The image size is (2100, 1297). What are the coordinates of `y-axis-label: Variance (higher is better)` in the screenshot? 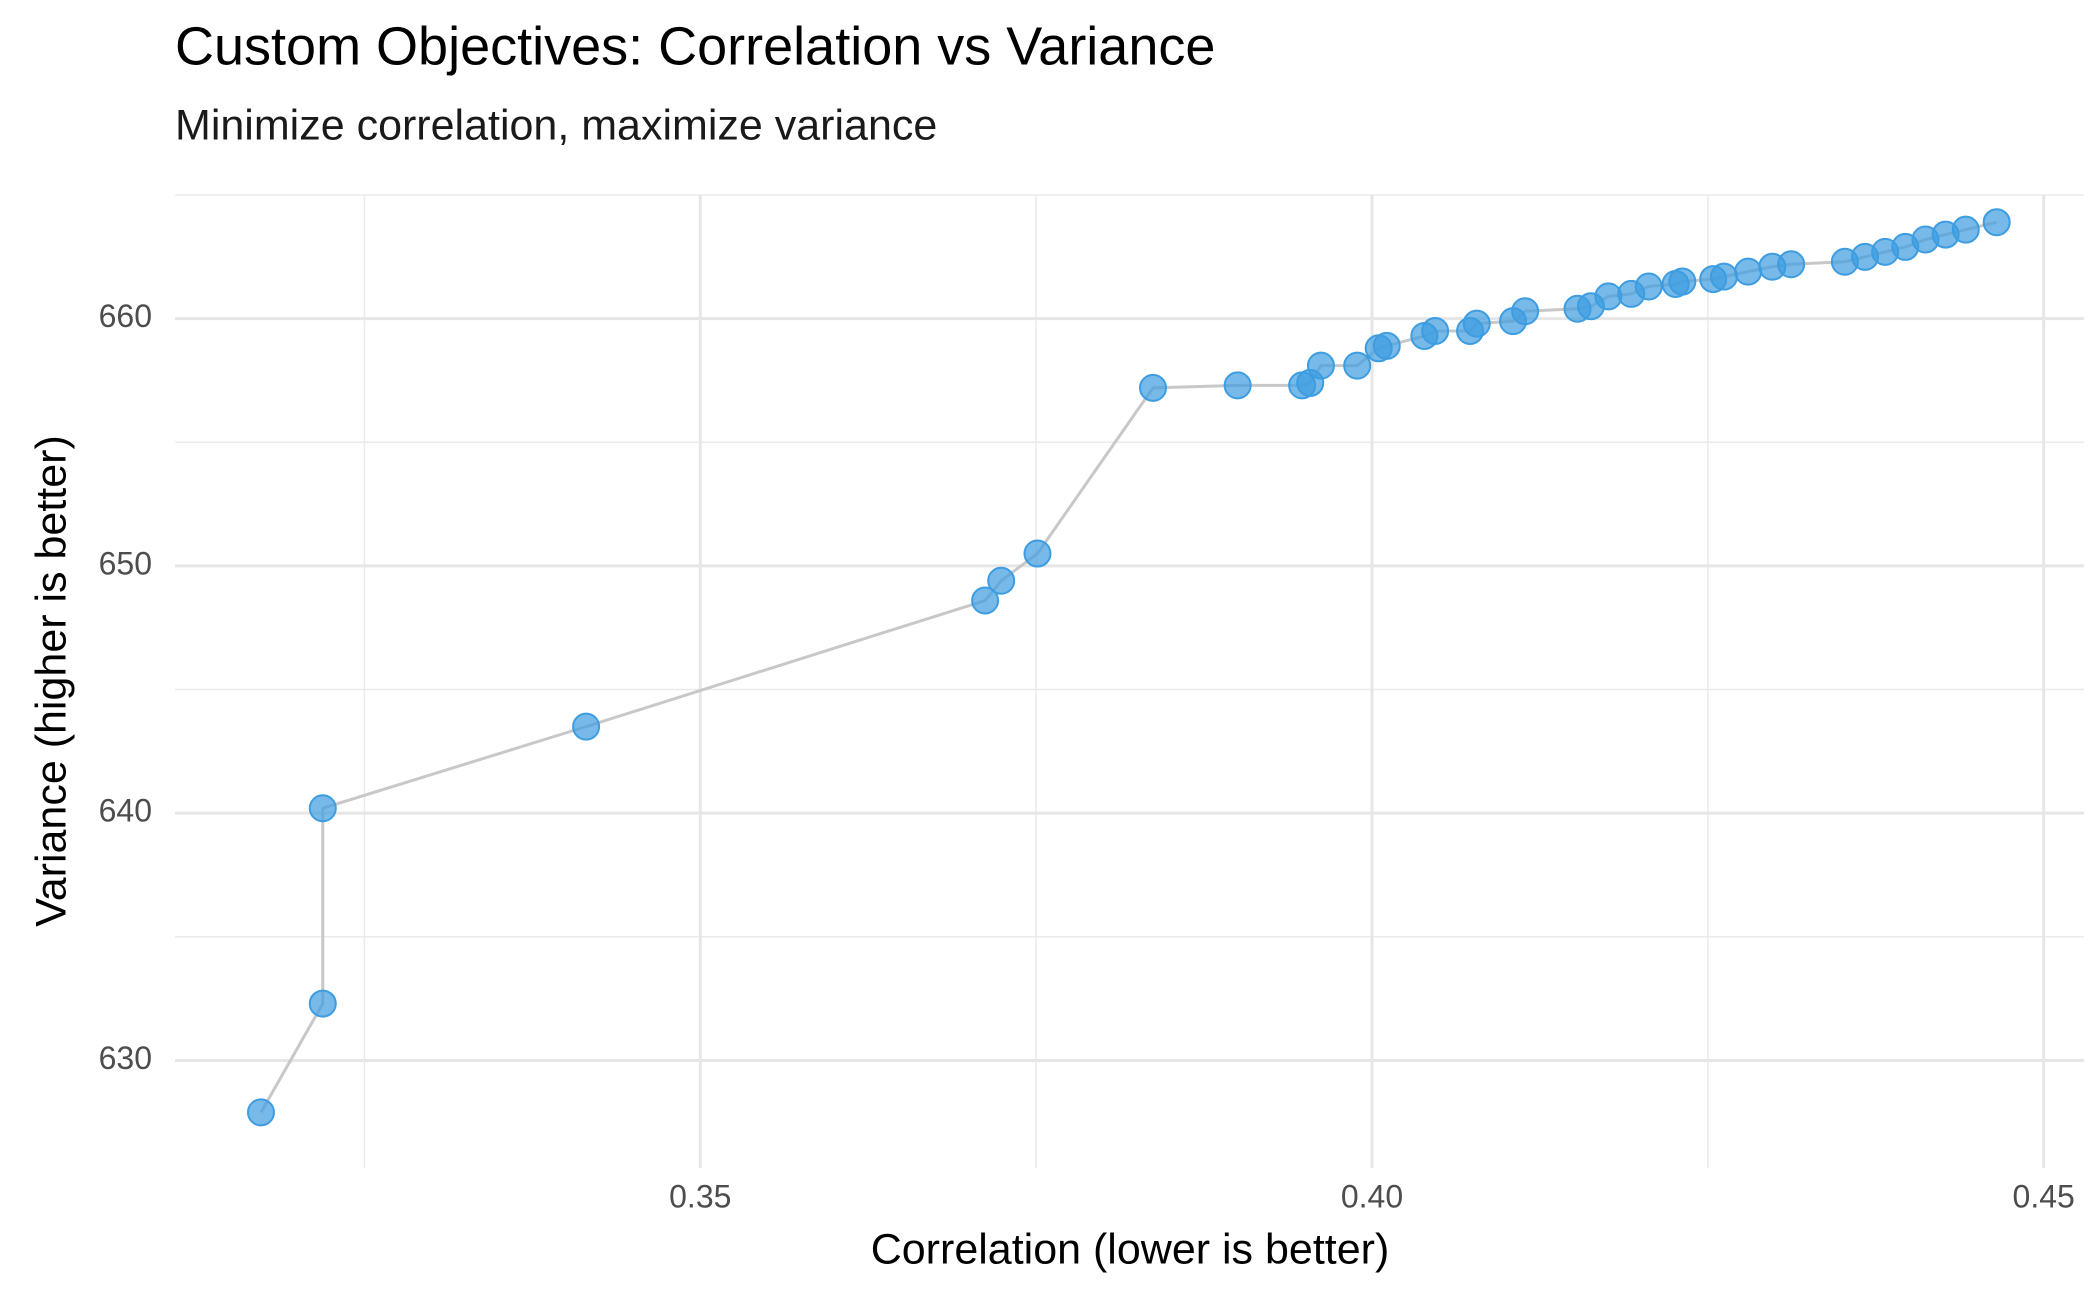 It's located at (51, 681).